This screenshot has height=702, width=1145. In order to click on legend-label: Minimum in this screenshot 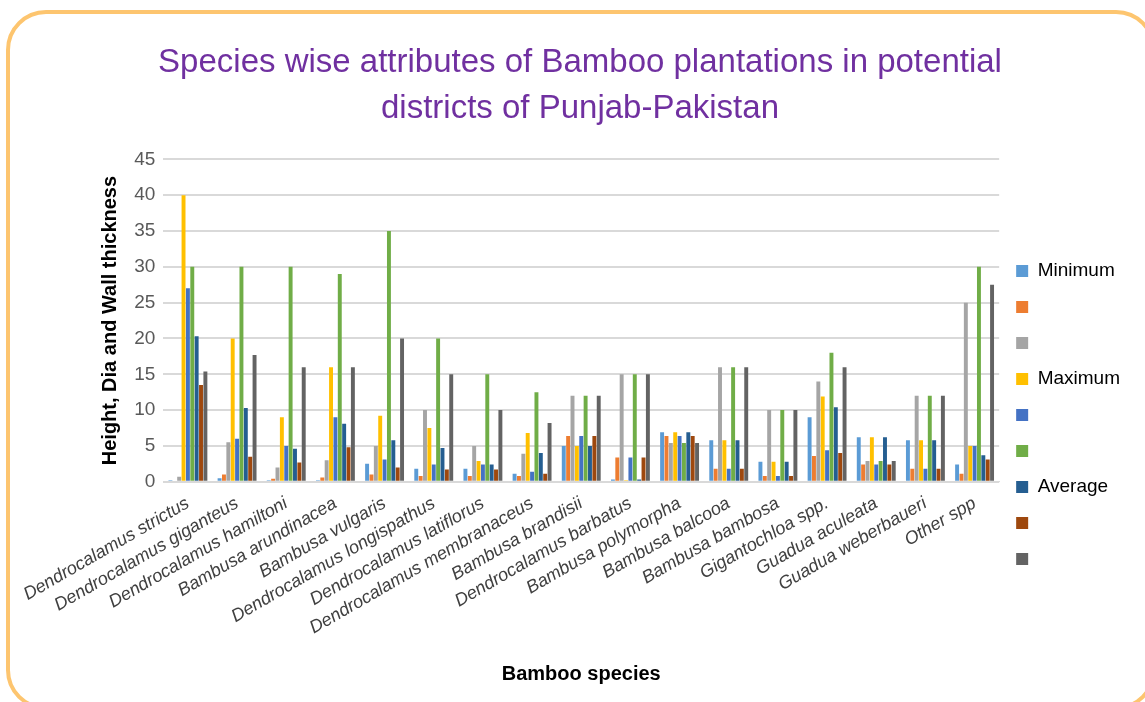, I will do `click(1076, 270)`.